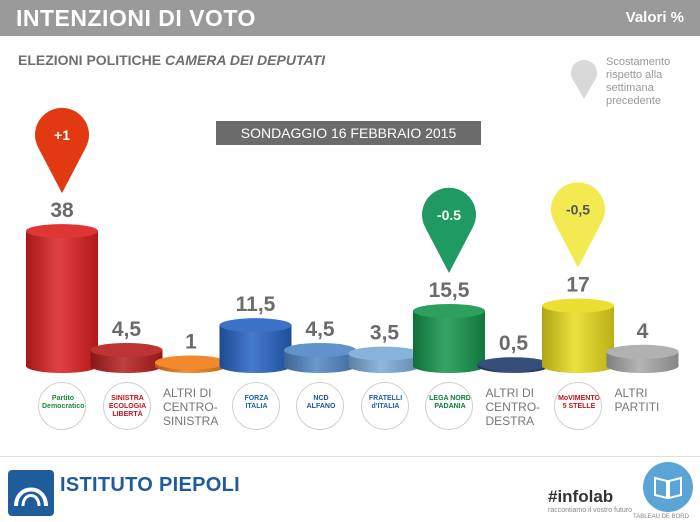 The width and height of the screenshot is (700, 522). I want to click on bar-value-label-10: 4, so click(643, 331).